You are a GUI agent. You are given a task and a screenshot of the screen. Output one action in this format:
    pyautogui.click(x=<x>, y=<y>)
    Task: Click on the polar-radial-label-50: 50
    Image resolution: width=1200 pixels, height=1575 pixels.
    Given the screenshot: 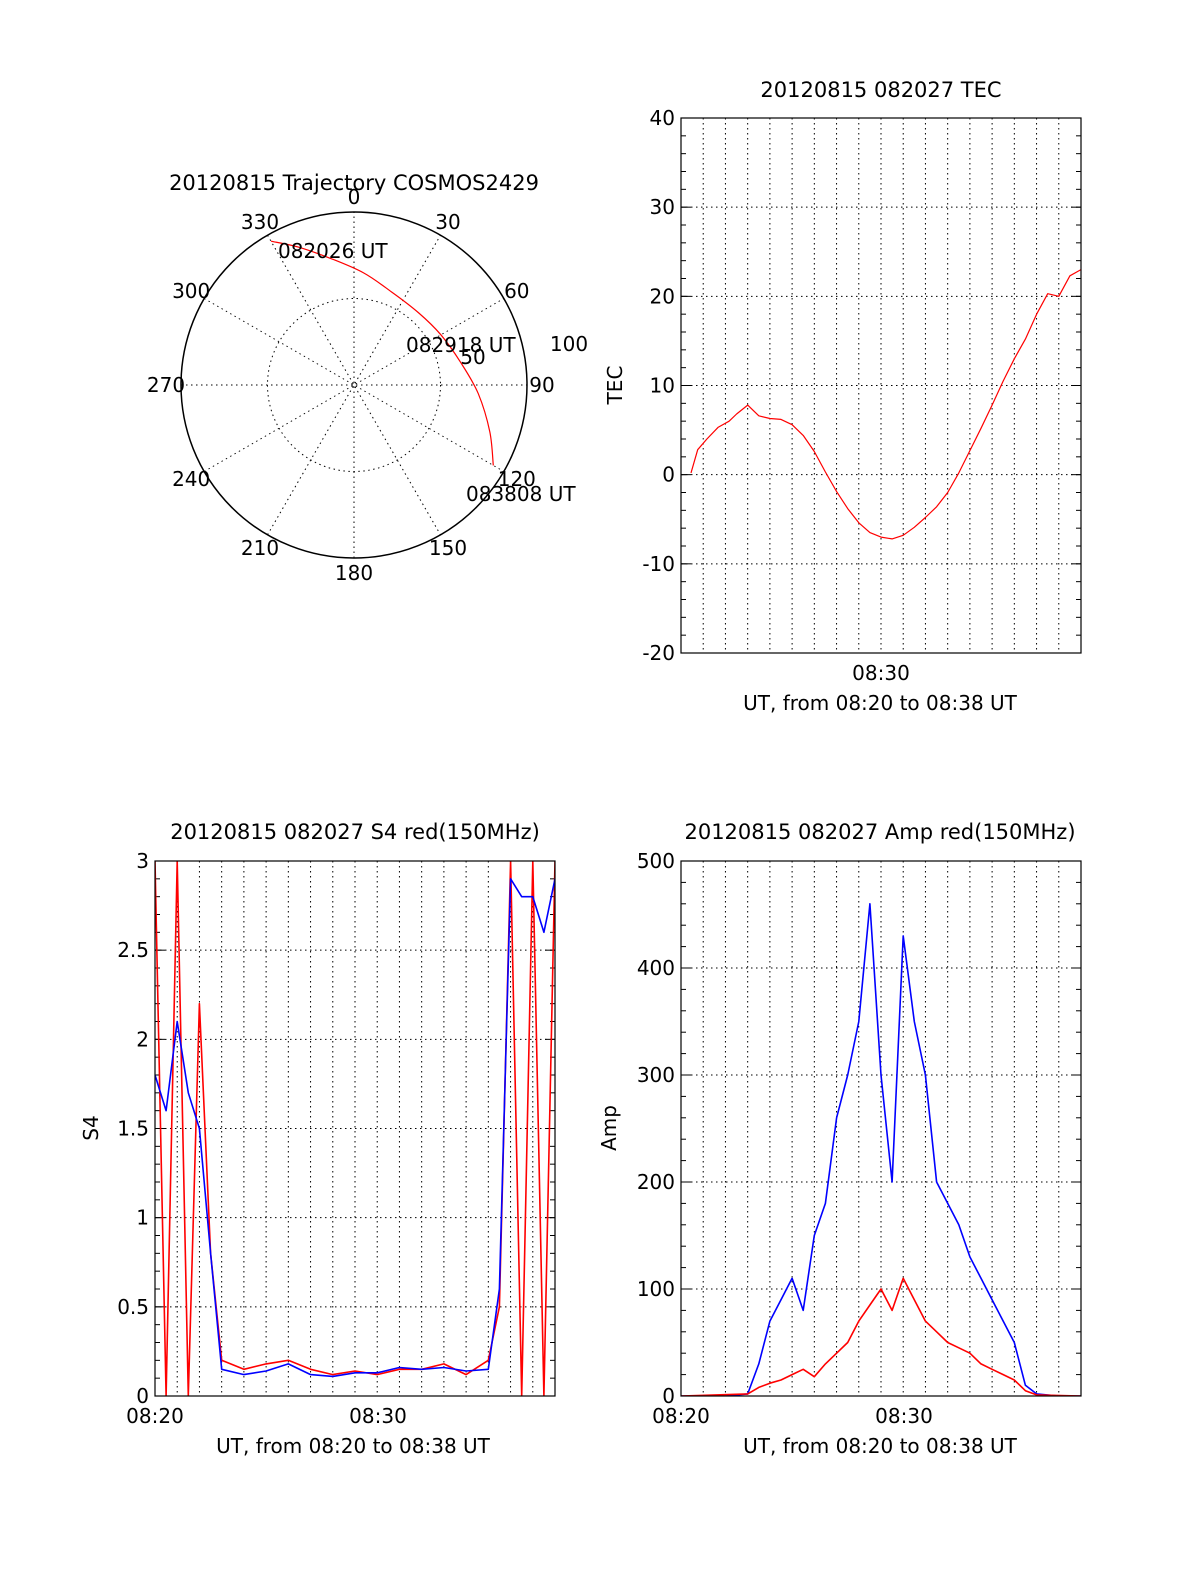 What is the action you would take?
    pyautogui.click(x=472, y=357)
    